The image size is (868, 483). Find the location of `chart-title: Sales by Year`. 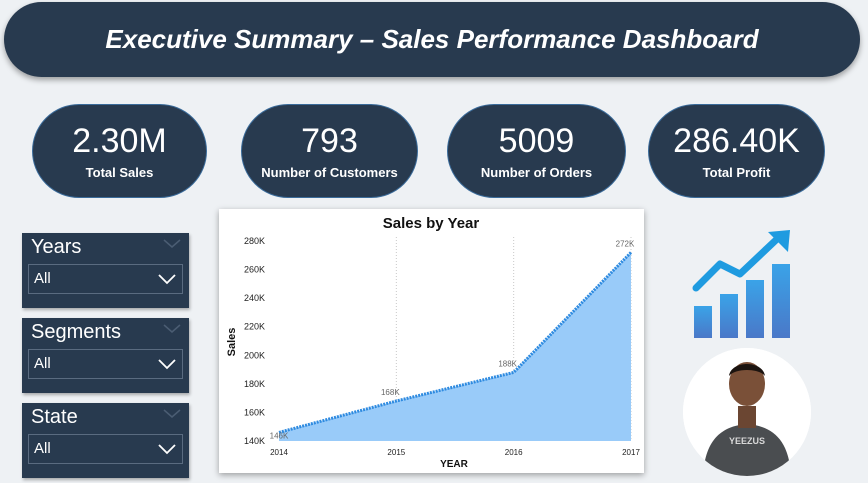

chart-title: Sales by Year is located at coordinates (431, 223).